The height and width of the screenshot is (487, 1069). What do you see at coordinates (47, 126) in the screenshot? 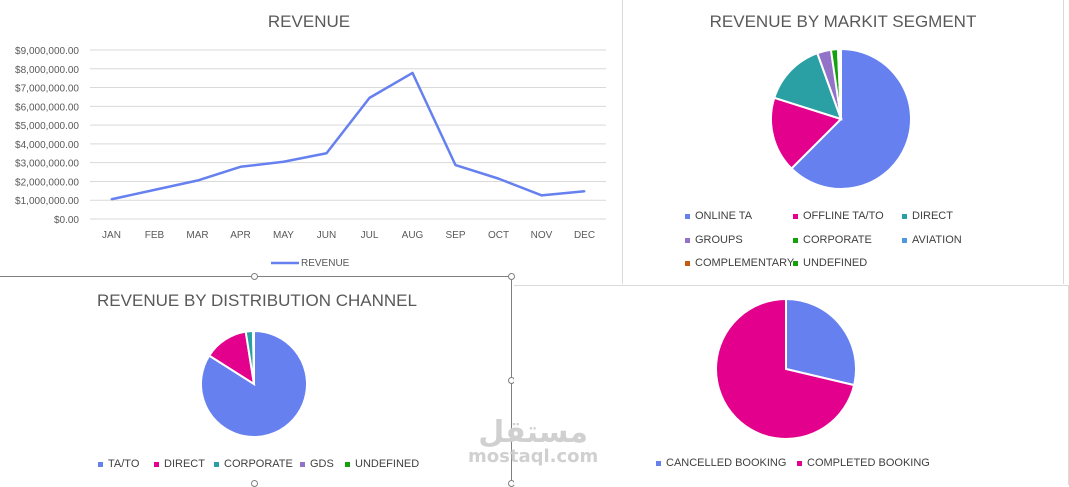
I see `y-tick-label: $5,000,000.00` at bounding box center [47, 126].